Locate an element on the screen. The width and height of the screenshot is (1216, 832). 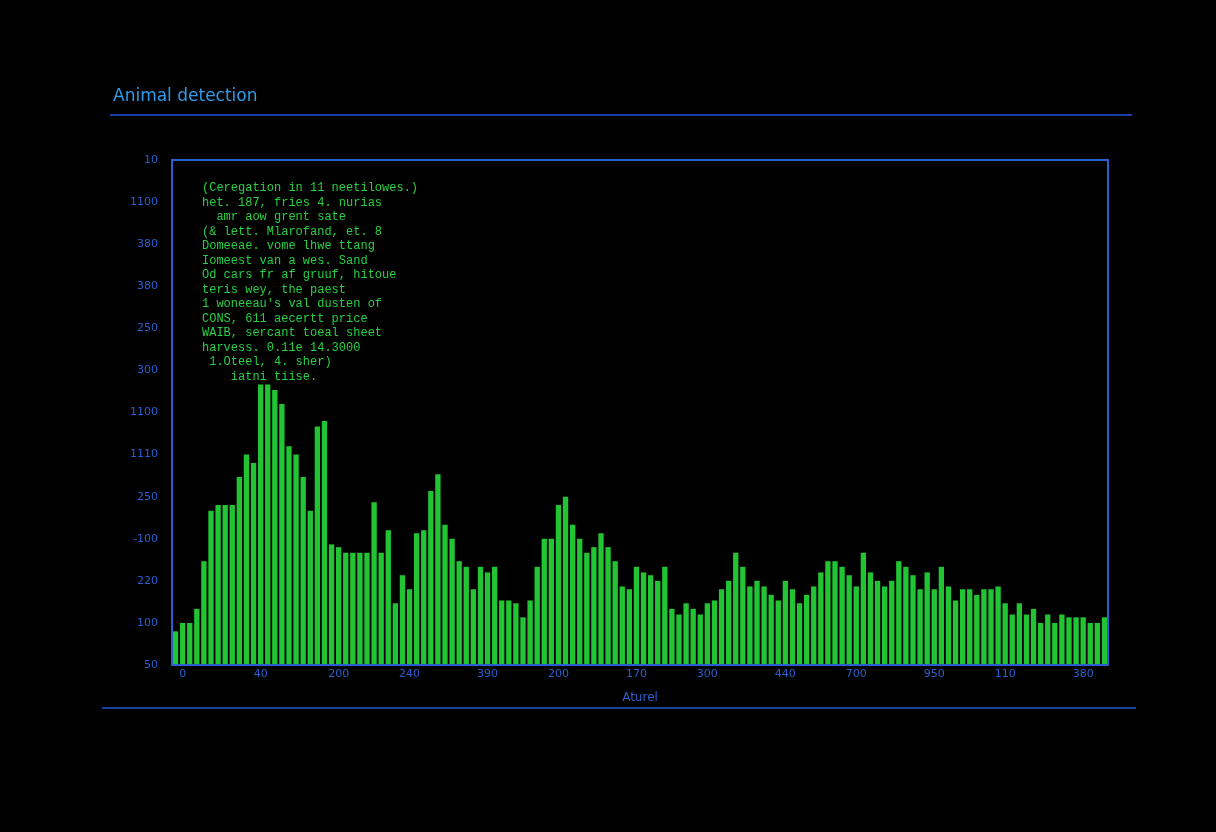
x-tick-label: 950 is located at coordinates (934, 674).